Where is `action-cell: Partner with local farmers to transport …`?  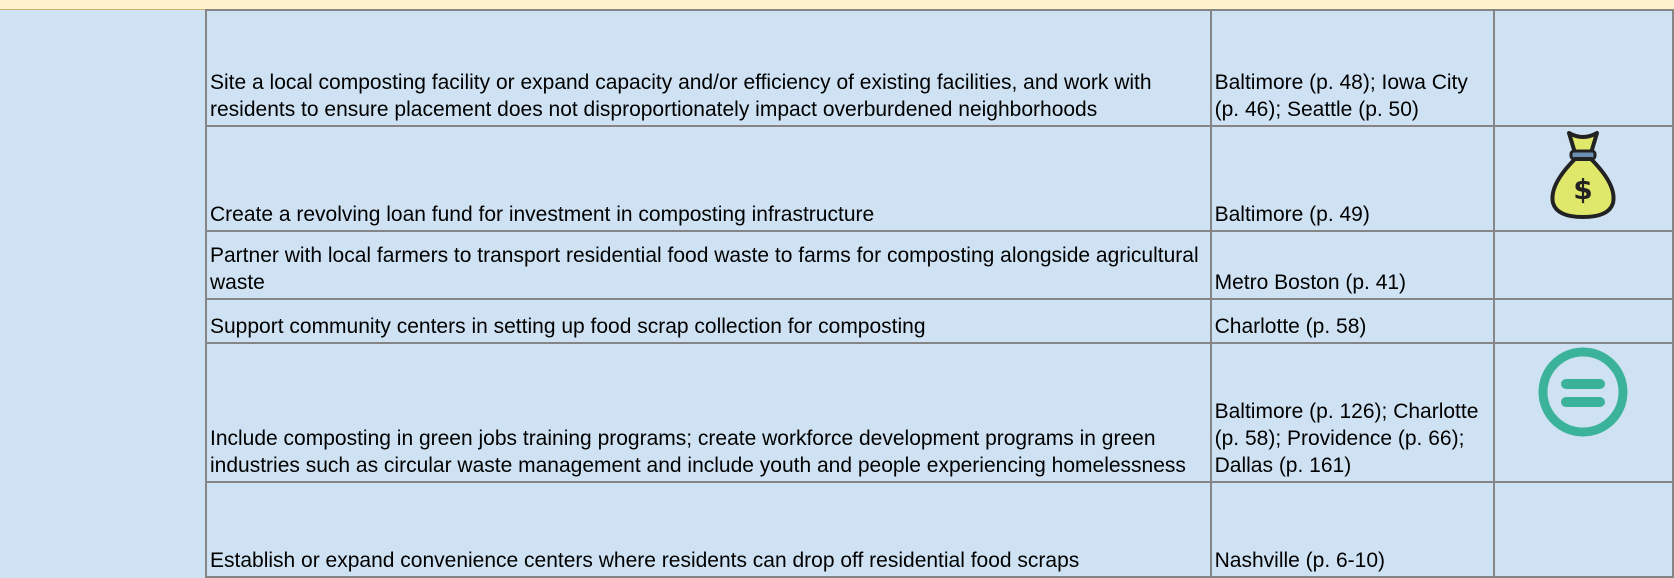
action-cell: Partner with local farmers to transport … is located at coordinates (708, 265).